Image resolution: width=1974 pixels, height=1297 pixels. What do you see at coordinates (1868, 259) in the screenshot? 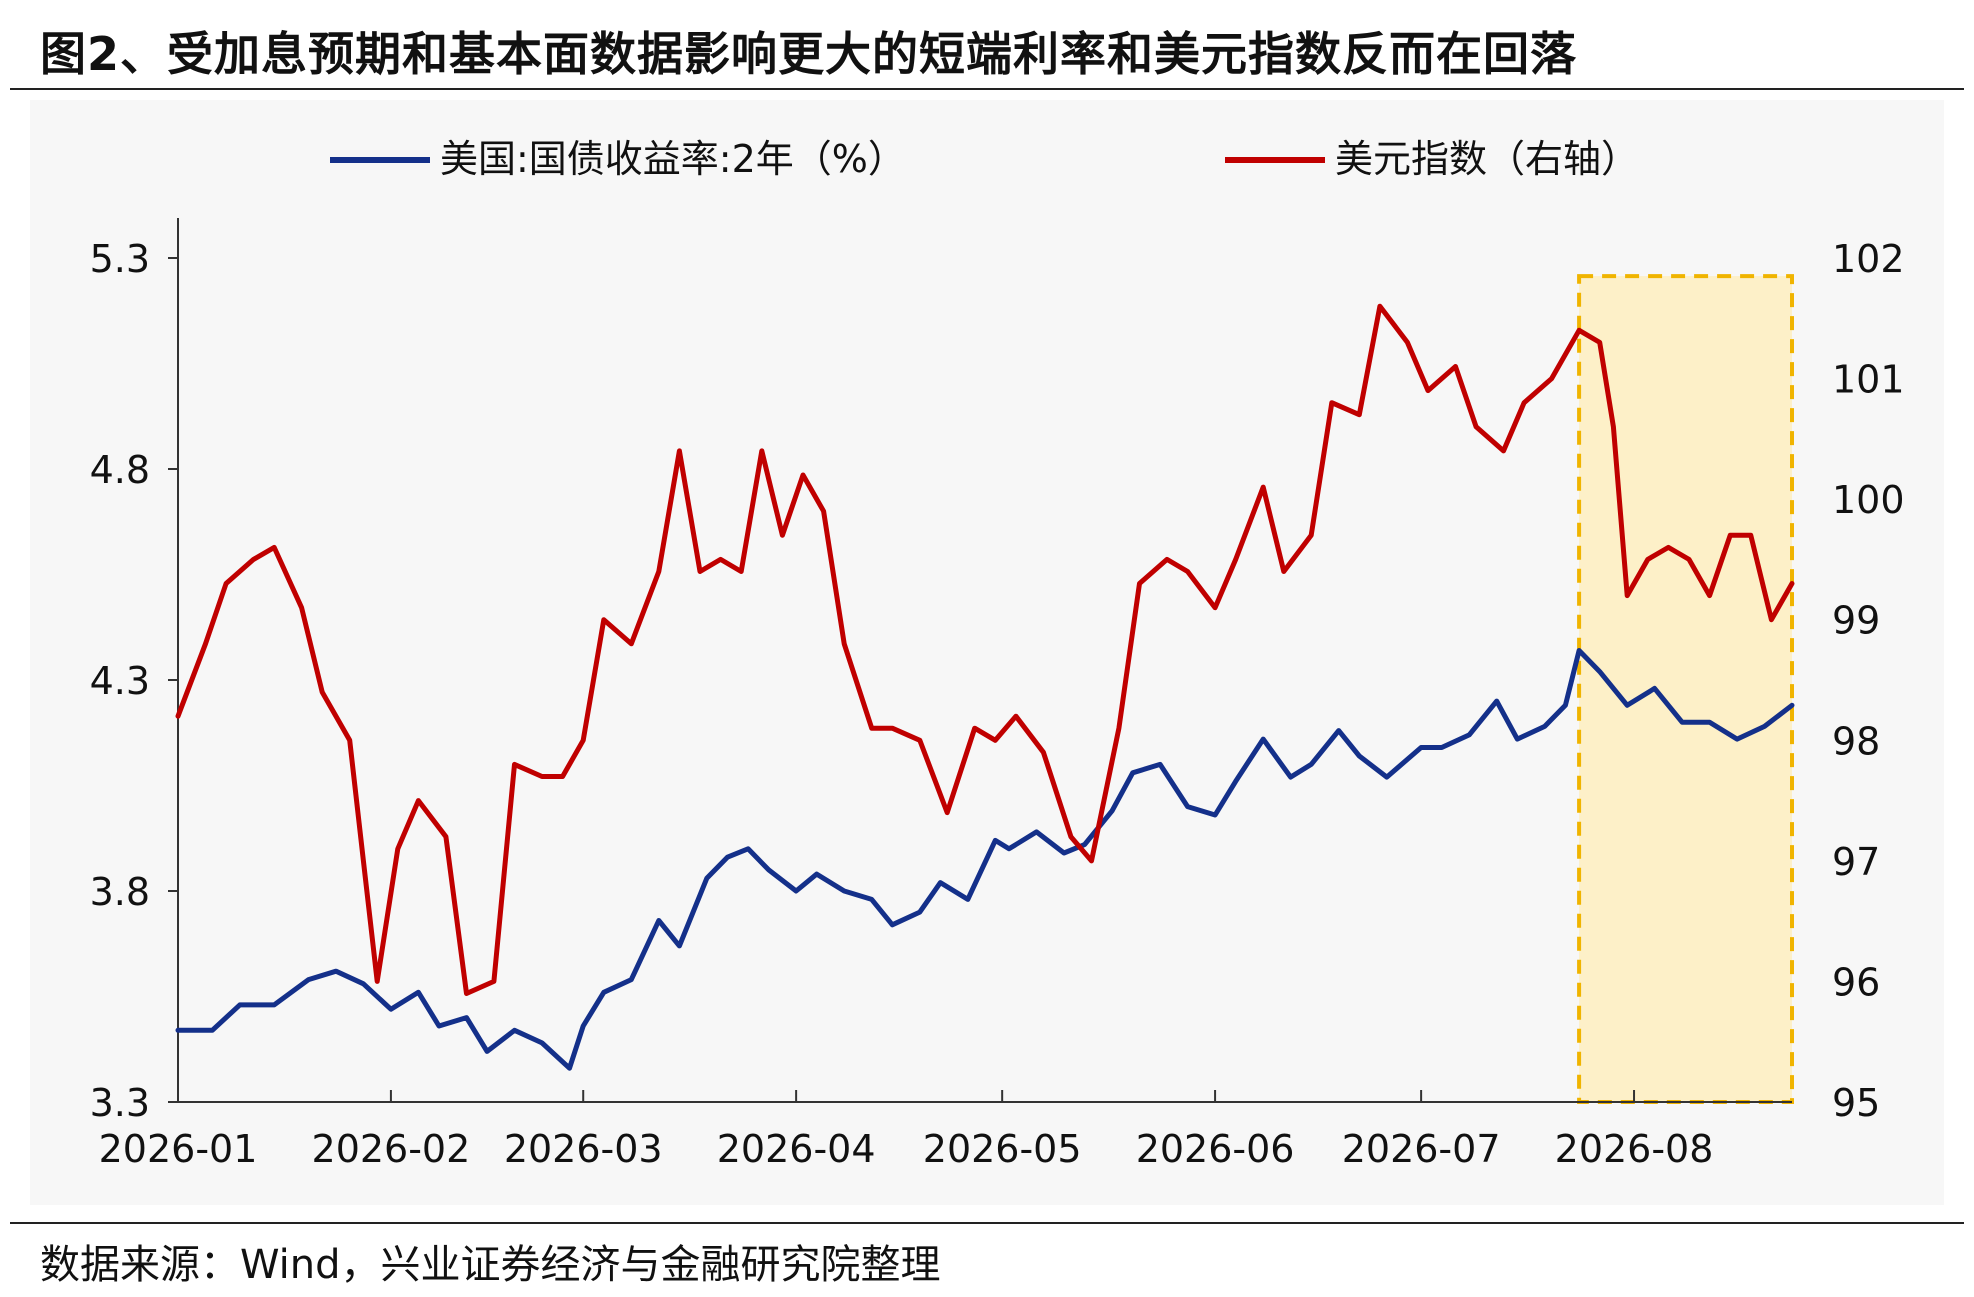
I see `y-right-tick-label: 102` at bounding box center [1868, 259].